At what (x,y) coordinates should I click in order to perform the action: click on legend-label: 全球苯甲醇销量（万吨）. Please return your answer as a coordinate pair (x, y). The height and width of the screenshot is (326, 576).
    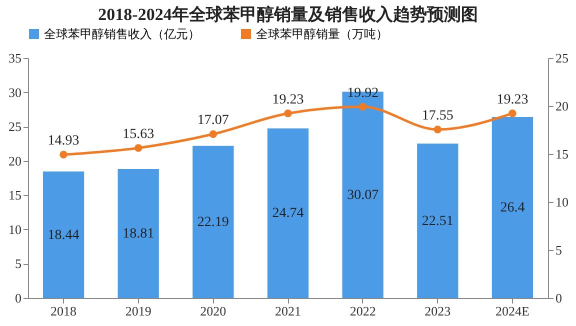
    Looking at the image, I should click on (322, 34).